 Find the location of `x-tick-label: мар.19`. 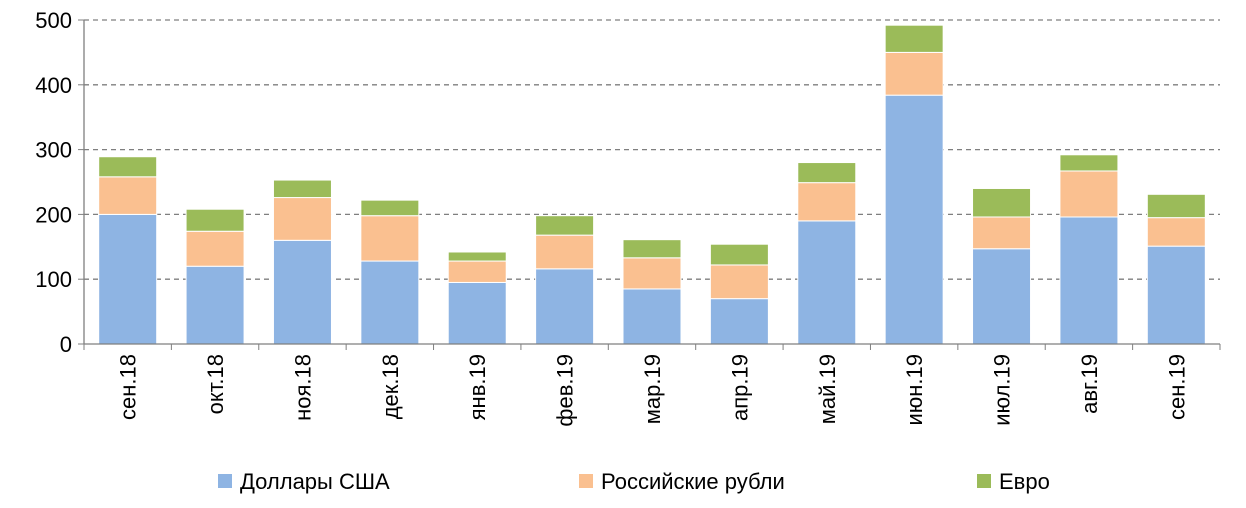

x-tick-label: мар.19 is located at coordinates (652, 389).